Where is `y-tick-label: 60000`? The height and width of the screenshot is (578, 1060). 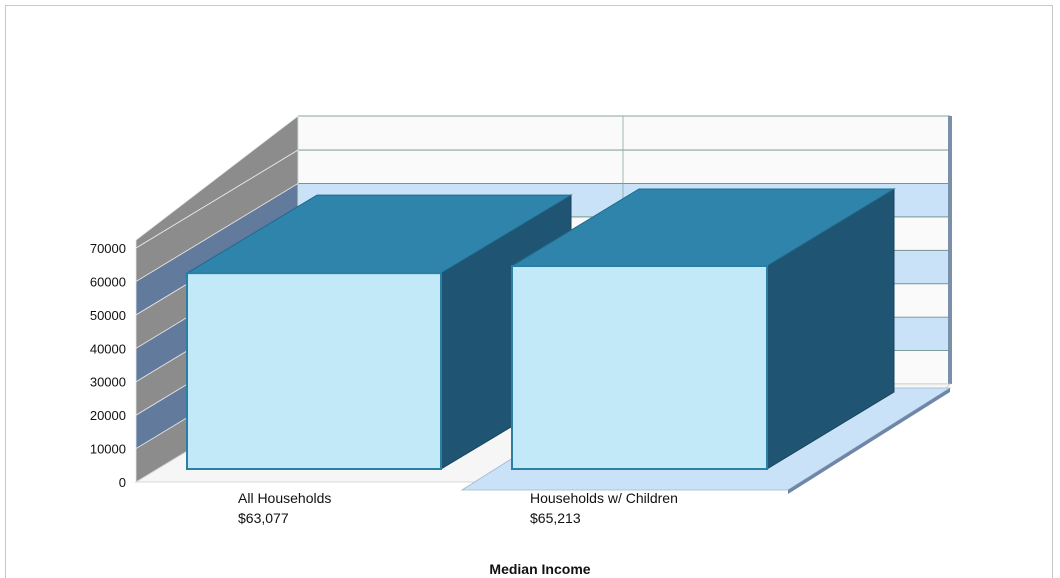 y-tick-label: 60000 is located at coordinates (108, 281).